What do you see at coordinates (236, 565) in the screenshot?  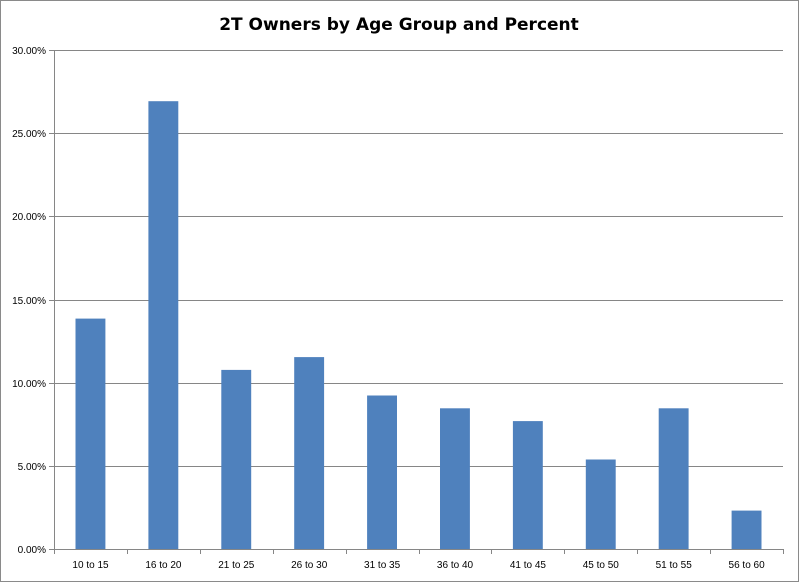 I see `x-tick-label: 21 to 25` at bounding box center [236, 565].